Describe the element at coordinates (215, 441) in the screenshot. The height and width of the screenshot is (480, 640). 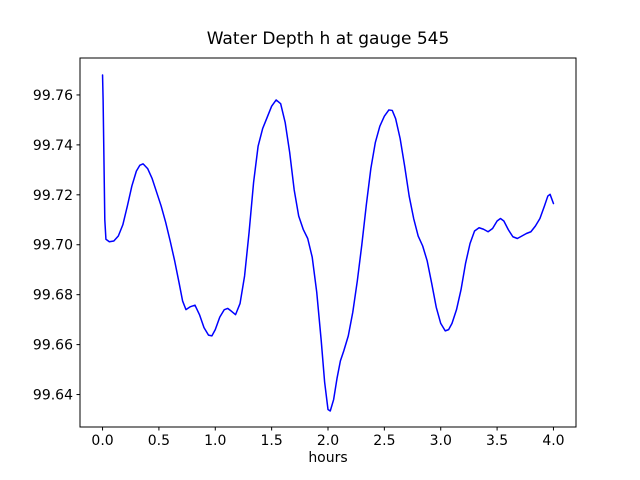
I see `x-tick-label: 1.0` at that location.